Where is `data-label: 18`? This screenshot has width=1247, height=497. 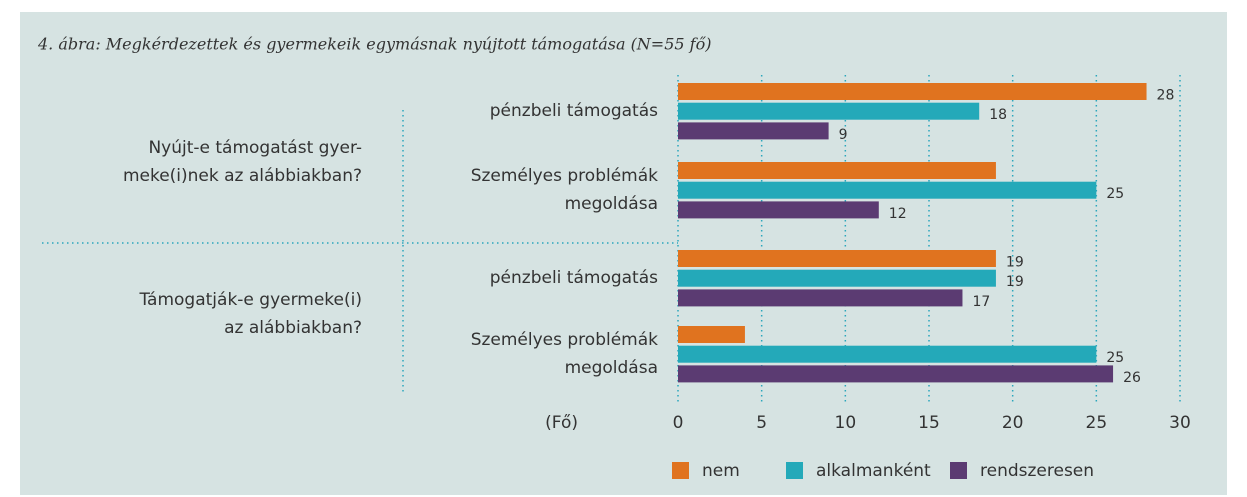
data-label: 18 is located at coordinates (998, 115).